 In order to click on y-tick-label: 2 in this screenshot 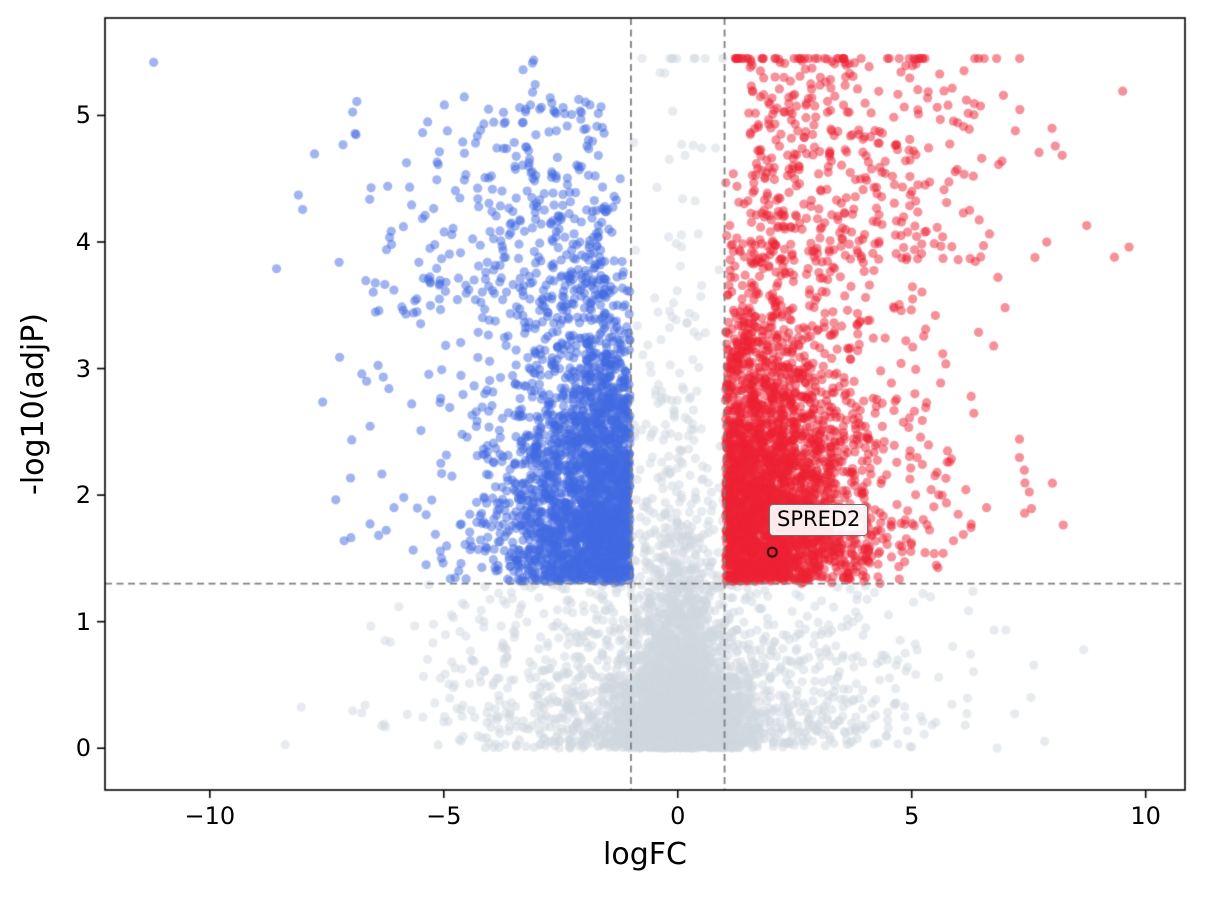, I will do `click(83, 495)`.